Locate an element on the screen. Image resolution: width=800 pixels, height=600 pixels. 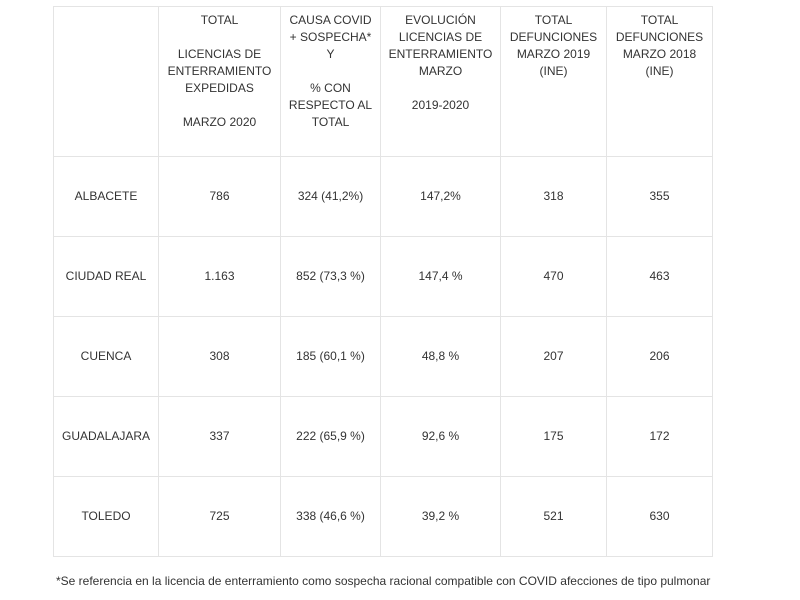
licencias-cell: 308 is located at coordinates (219, 356).